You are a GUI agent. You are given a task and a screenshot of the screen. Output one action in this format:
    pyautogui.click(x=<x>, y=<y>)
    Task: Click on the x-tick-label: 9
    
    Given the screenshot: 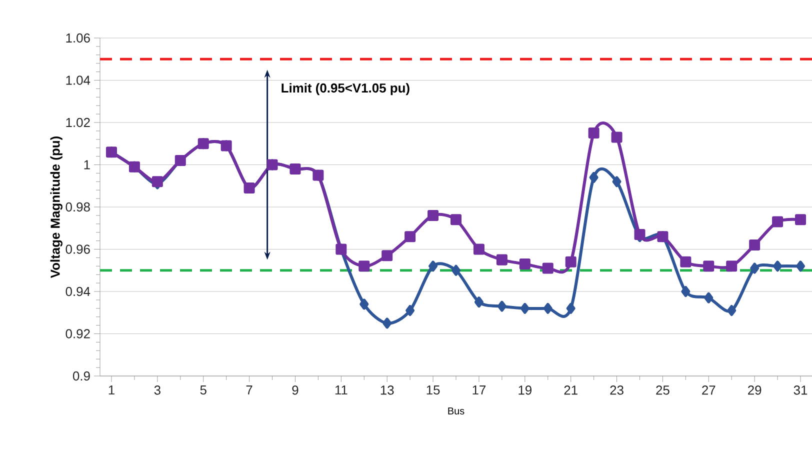 What is the action you would take?
    pyautogui.click(x=295, y=390)
    